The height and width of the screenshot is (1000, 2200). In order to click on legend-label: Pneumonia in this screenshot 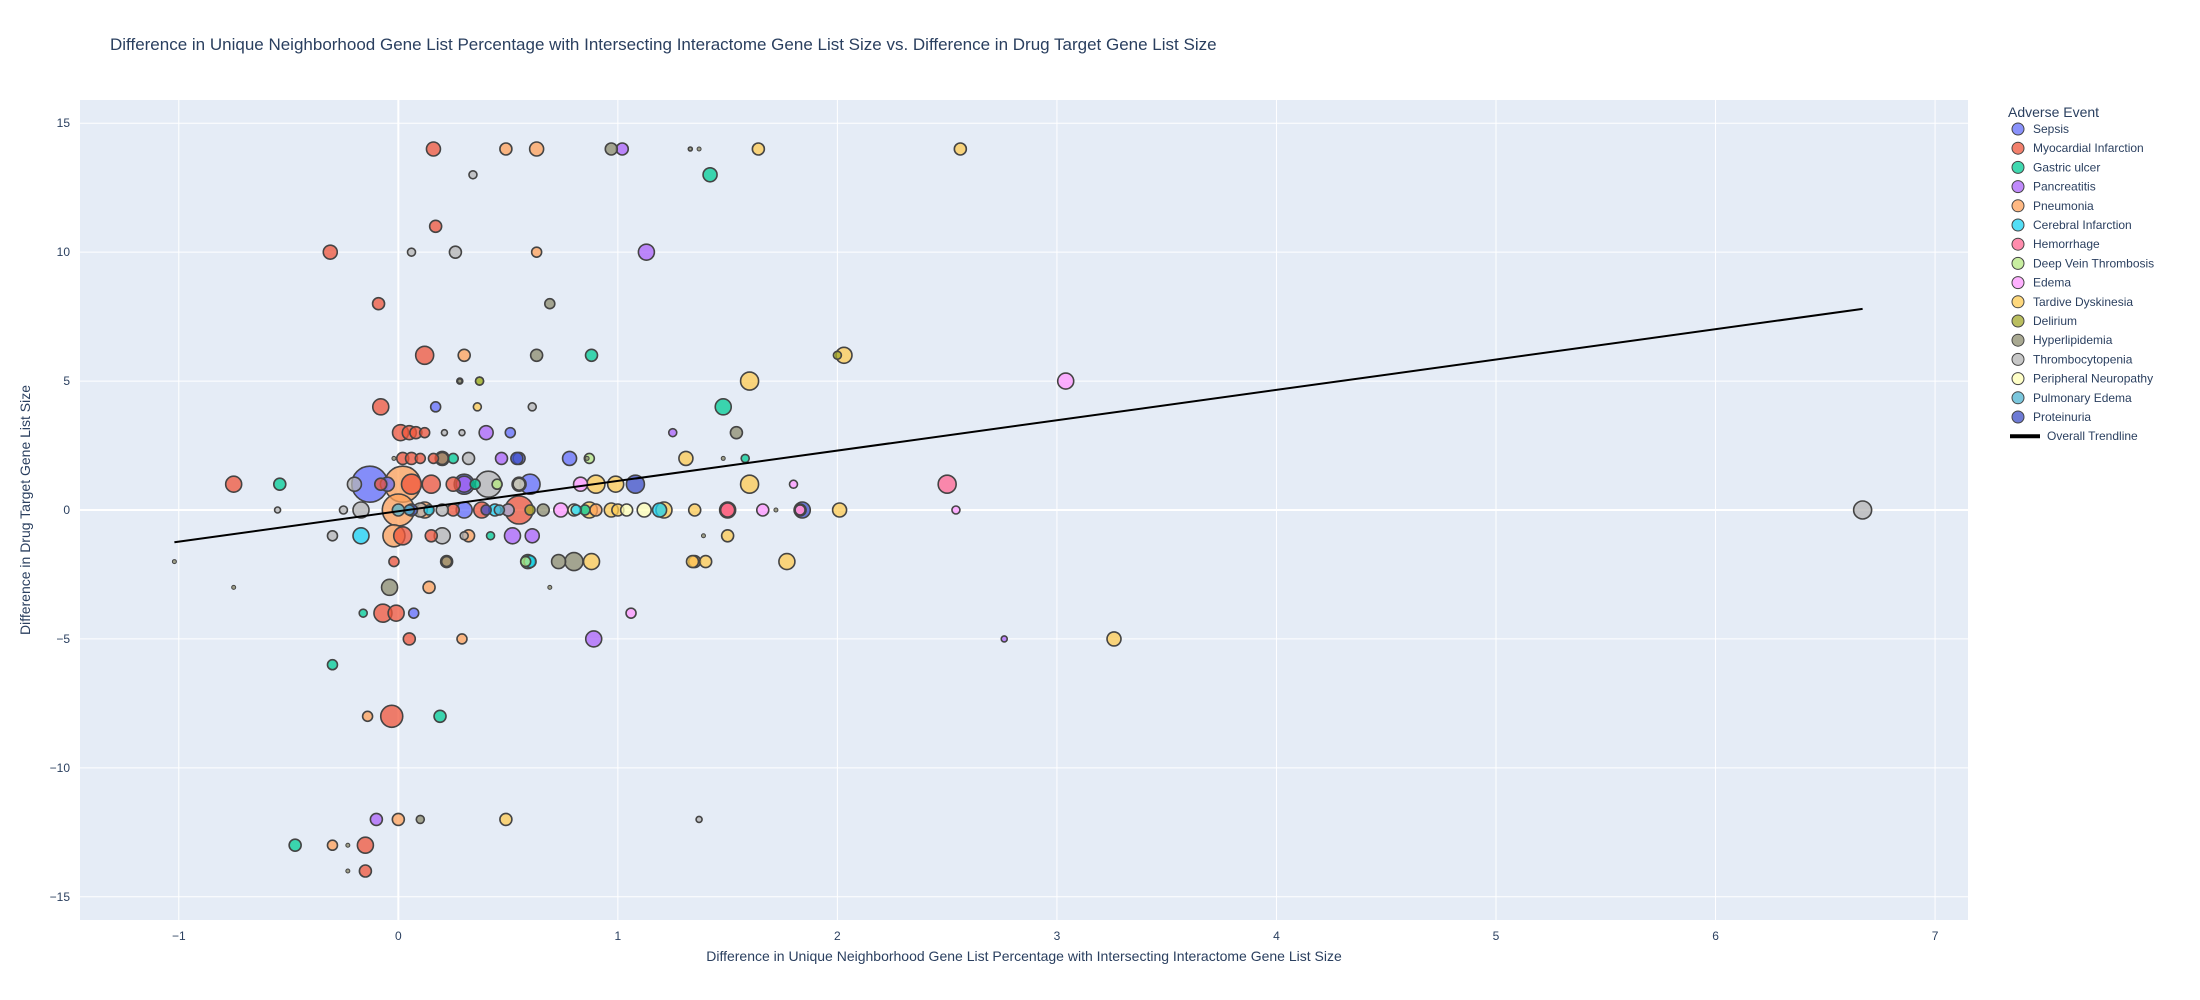, I will do `click(2063, 206)`.